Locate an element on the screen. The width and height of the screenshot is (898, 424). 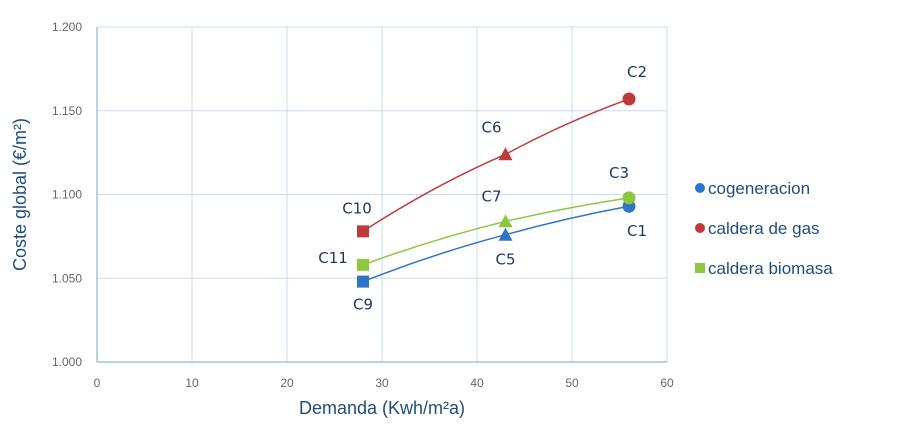
y-tick-label: 1.100 is located at coordinates (67, 195).